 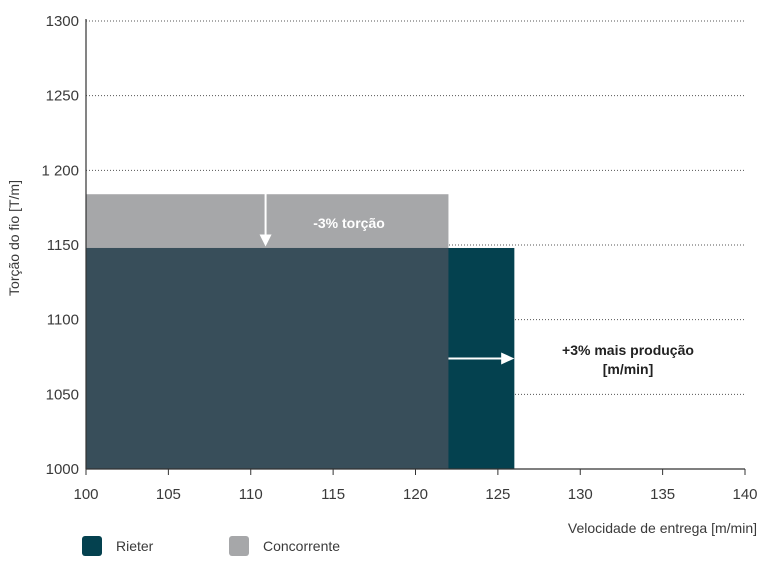 I want to click on y-axis-title: Torção do fio [T/m], so click(x=14, y=238).